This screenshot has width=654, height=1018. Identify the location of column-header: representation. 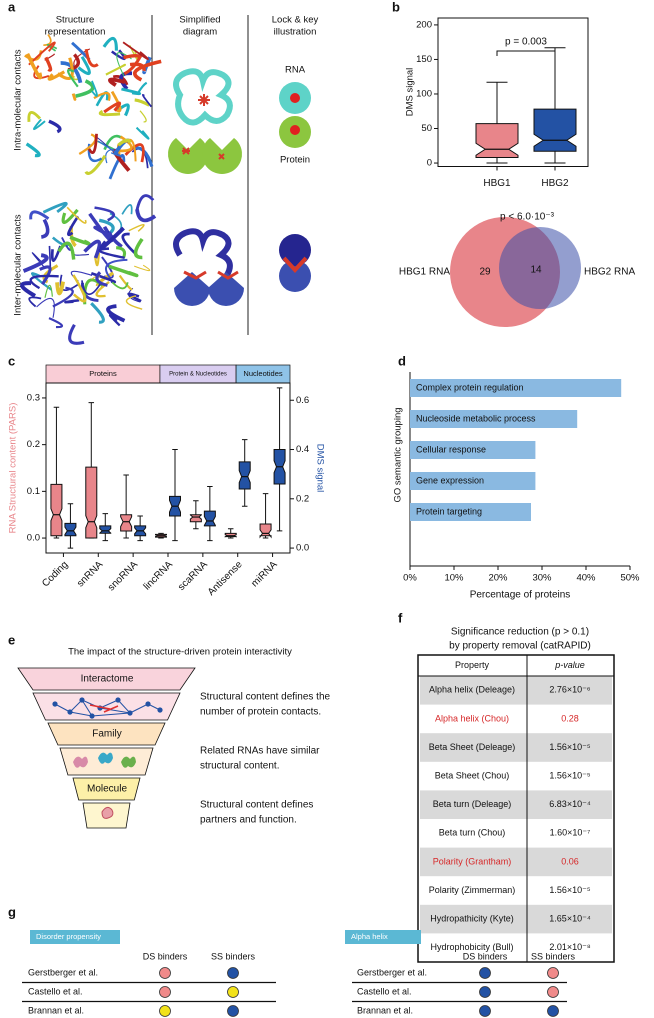
(75, 32).